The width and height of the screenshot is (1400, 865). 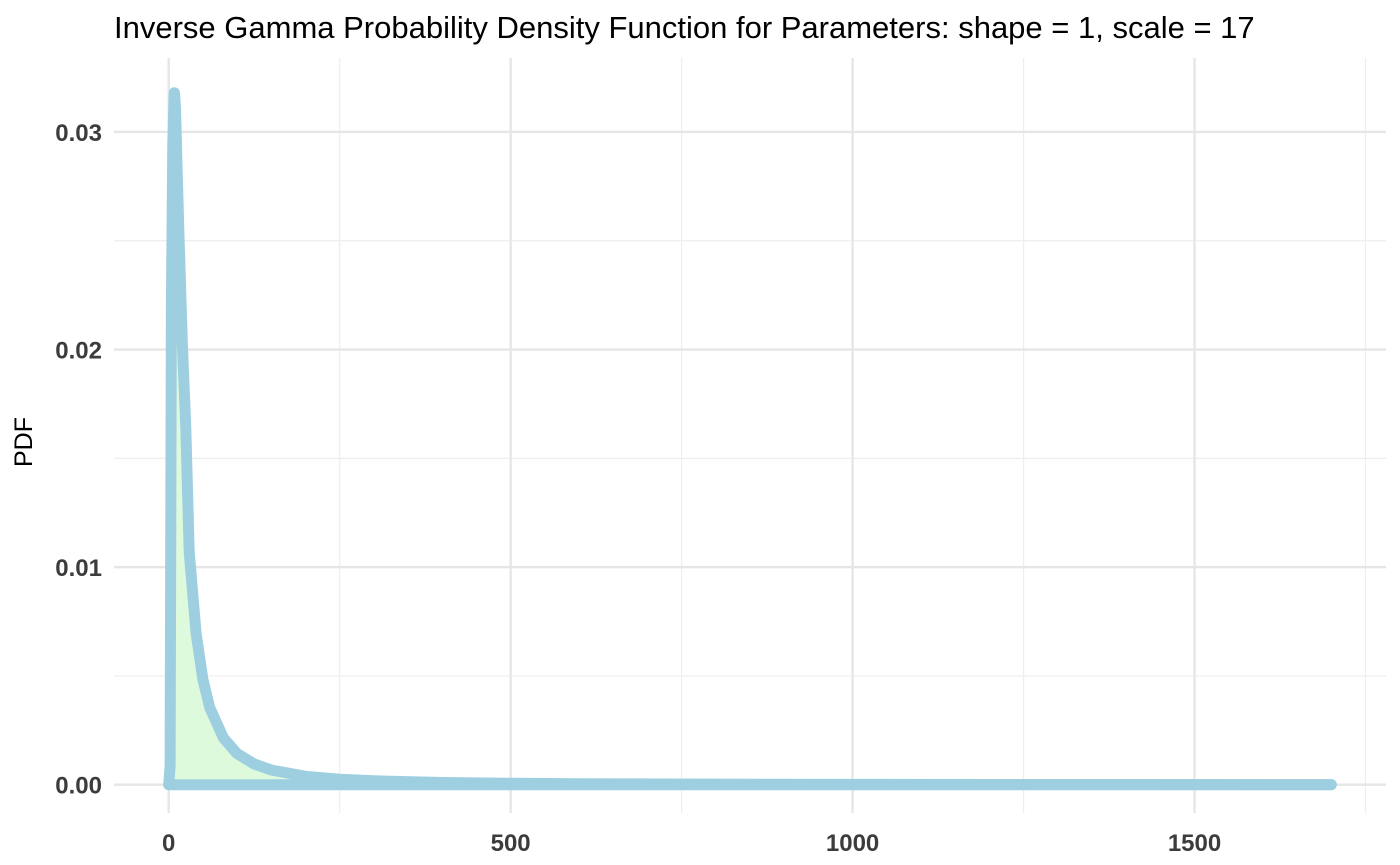 What do you see at coordinates (168, 843) in the screenshot?
I see `x-tick-label: 0` at bounding box center [168, 843].